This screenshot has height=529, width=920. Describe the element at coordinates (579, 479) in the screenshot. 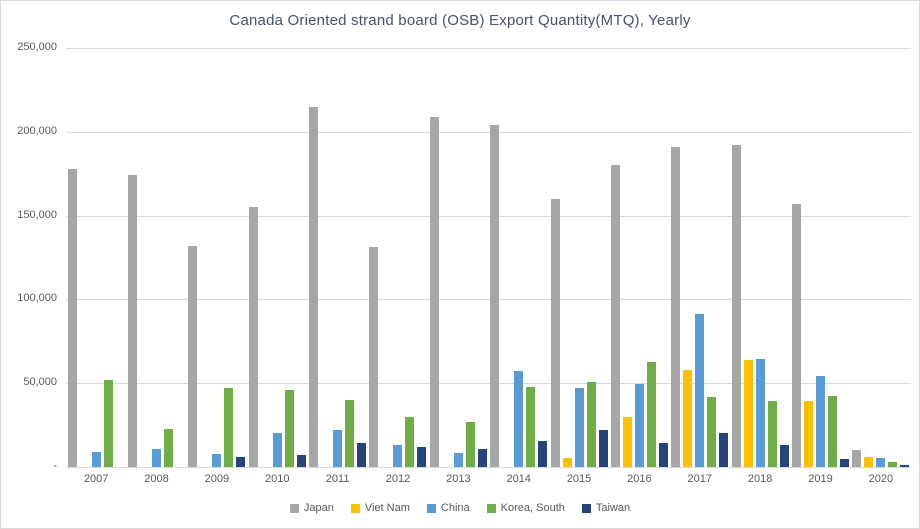

I see `x-axis-tick-label: 2015` at that location.